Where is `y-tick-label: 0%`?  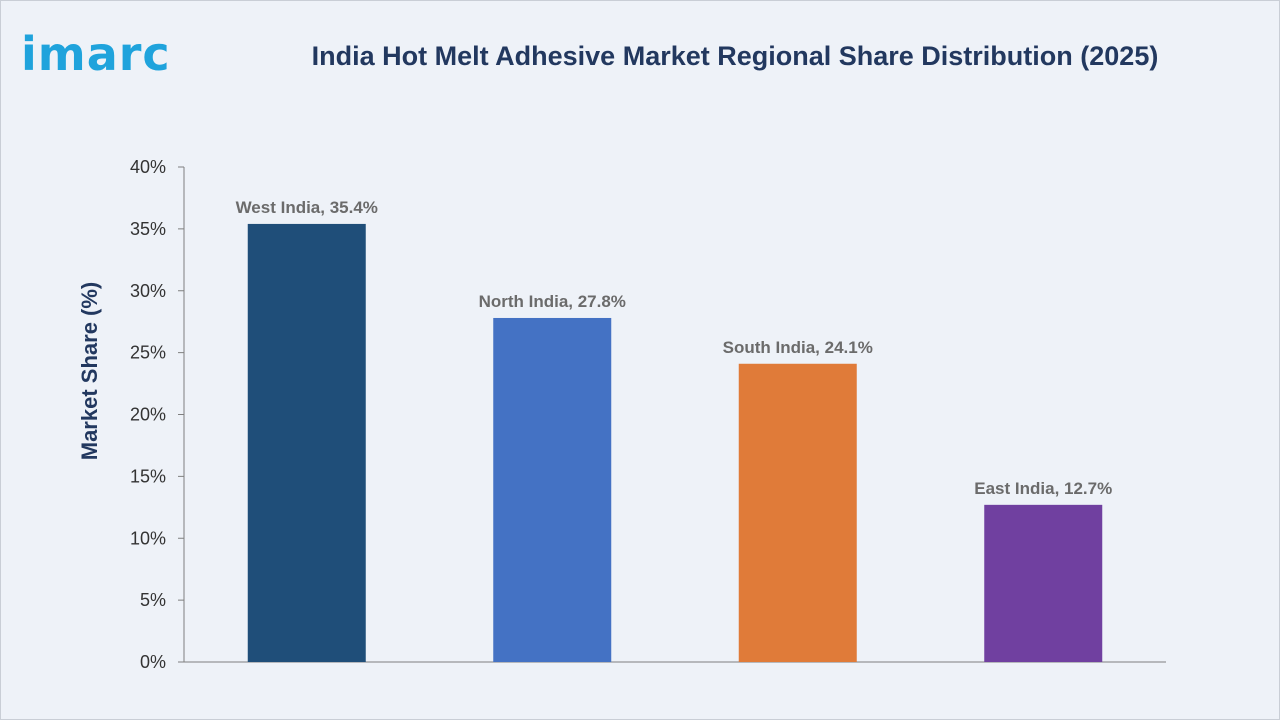
y-tick-label: 0% is located at coordinates (153, 662).